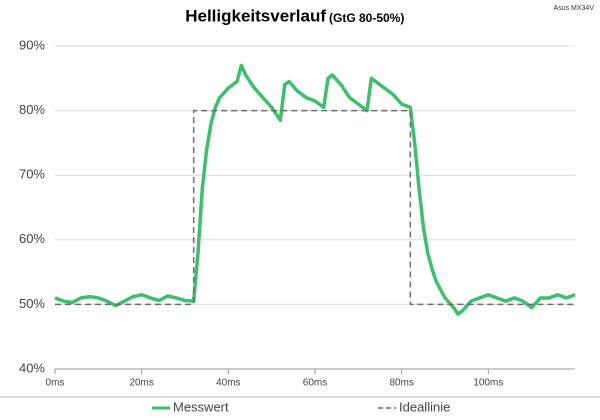 The width and height of the screenshot is (600, 420). Describe the element at coordinates (315, 383) in the screenshot. I see `x-tick-label: 60ms` at that location.